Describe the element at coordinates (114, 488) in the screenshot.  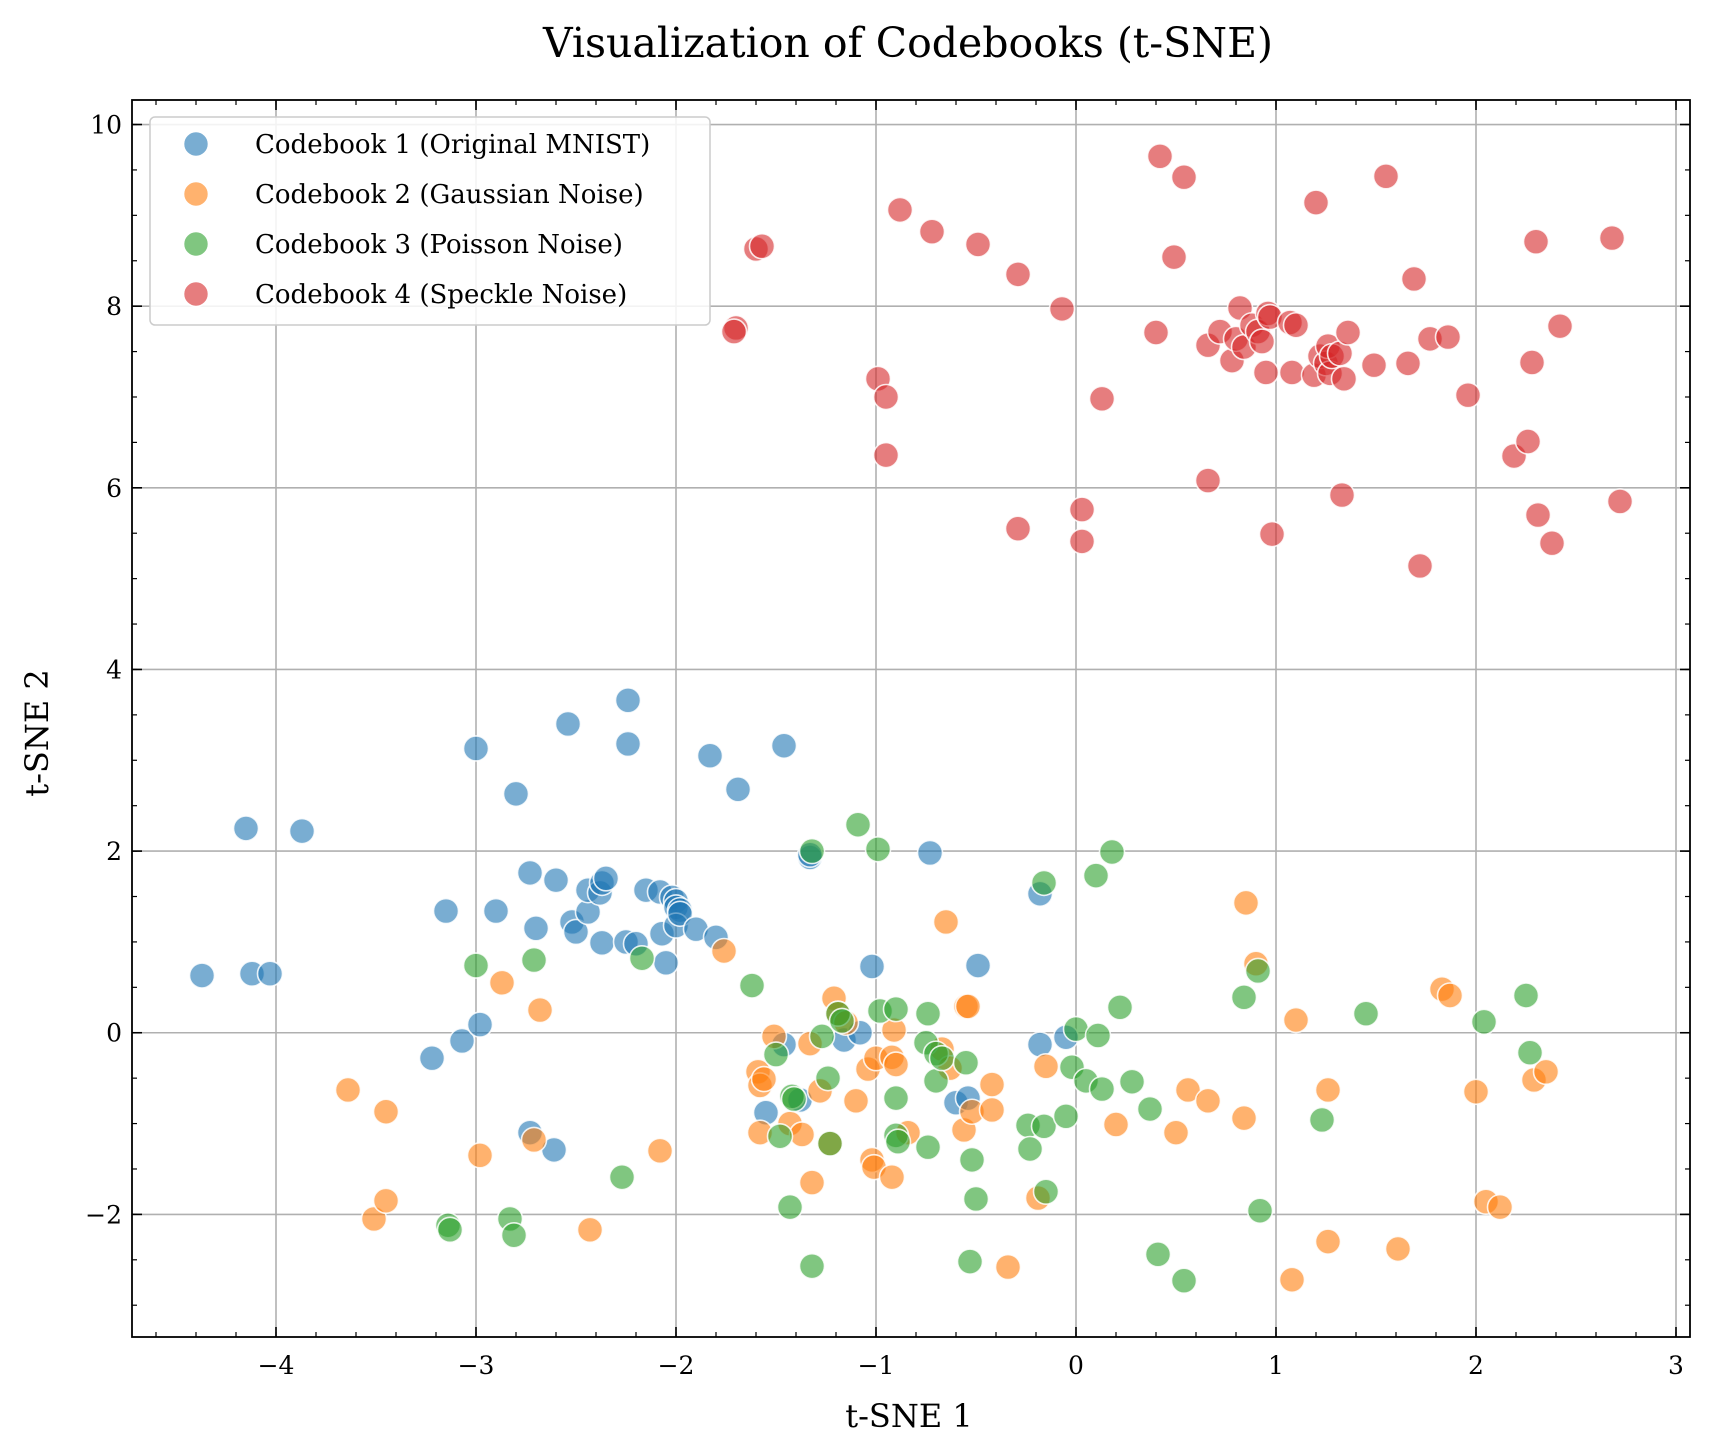
I see `y-tick-label: 6` at that location.